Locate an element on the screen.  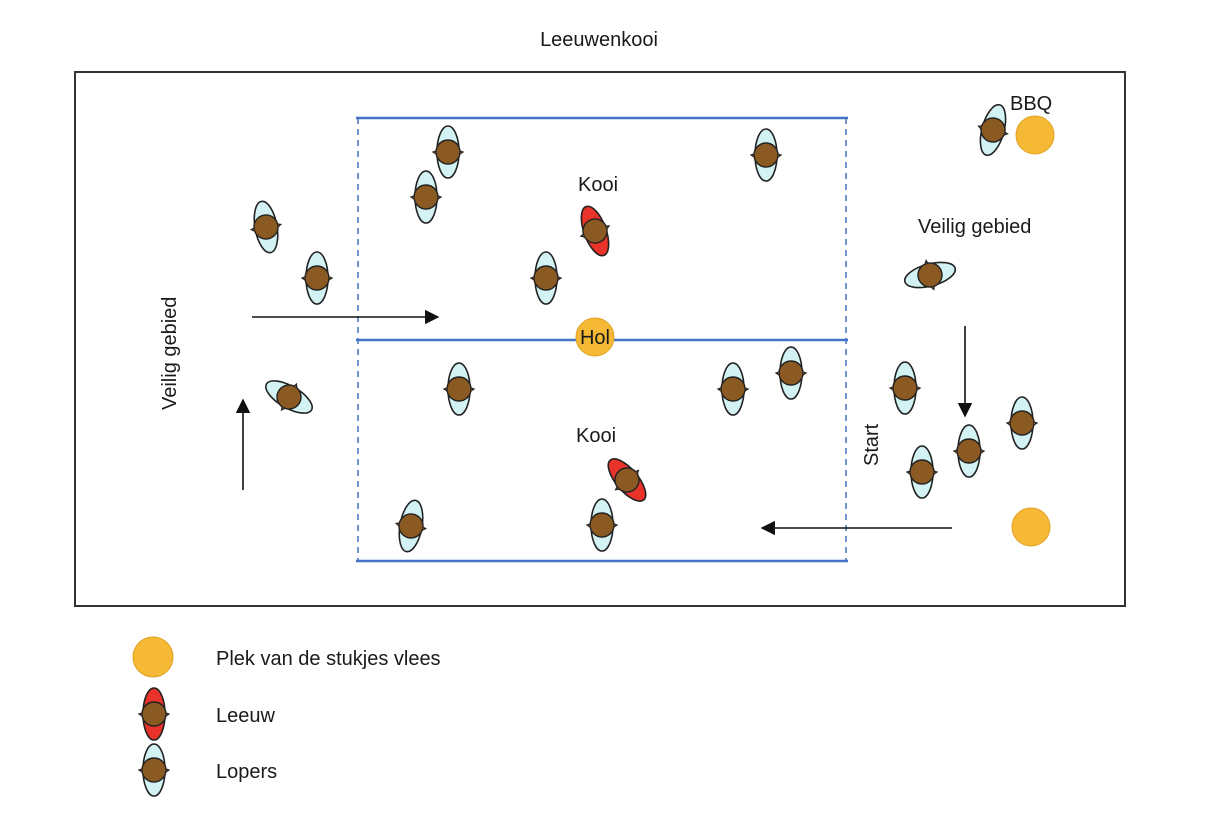
cage-top-label: Kooi is located at coordinates (598, 185).